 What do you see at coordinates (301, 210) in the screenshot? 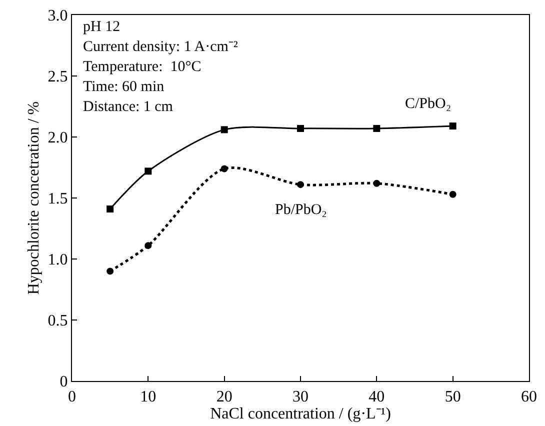
I see `series-label: Pb/PbO₂` at bounding box center [301, 210].